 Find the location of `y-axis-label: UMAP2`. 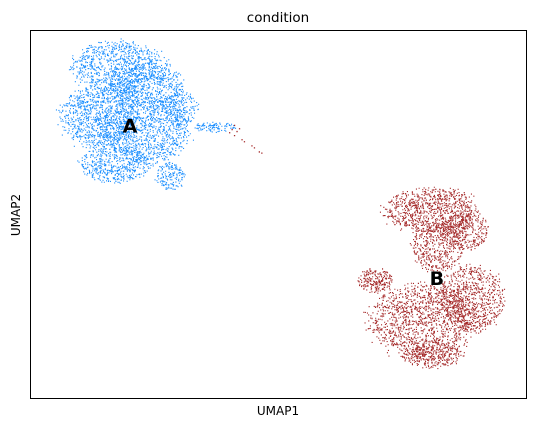

y-axis-label: UMAP2 is located at coordinates (16, 215).